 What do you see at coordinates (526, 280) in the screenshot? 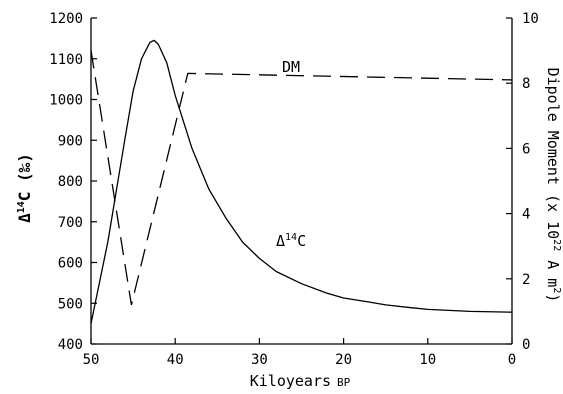
I see `right-tick-label: 2` at bounding box center [526, 280].